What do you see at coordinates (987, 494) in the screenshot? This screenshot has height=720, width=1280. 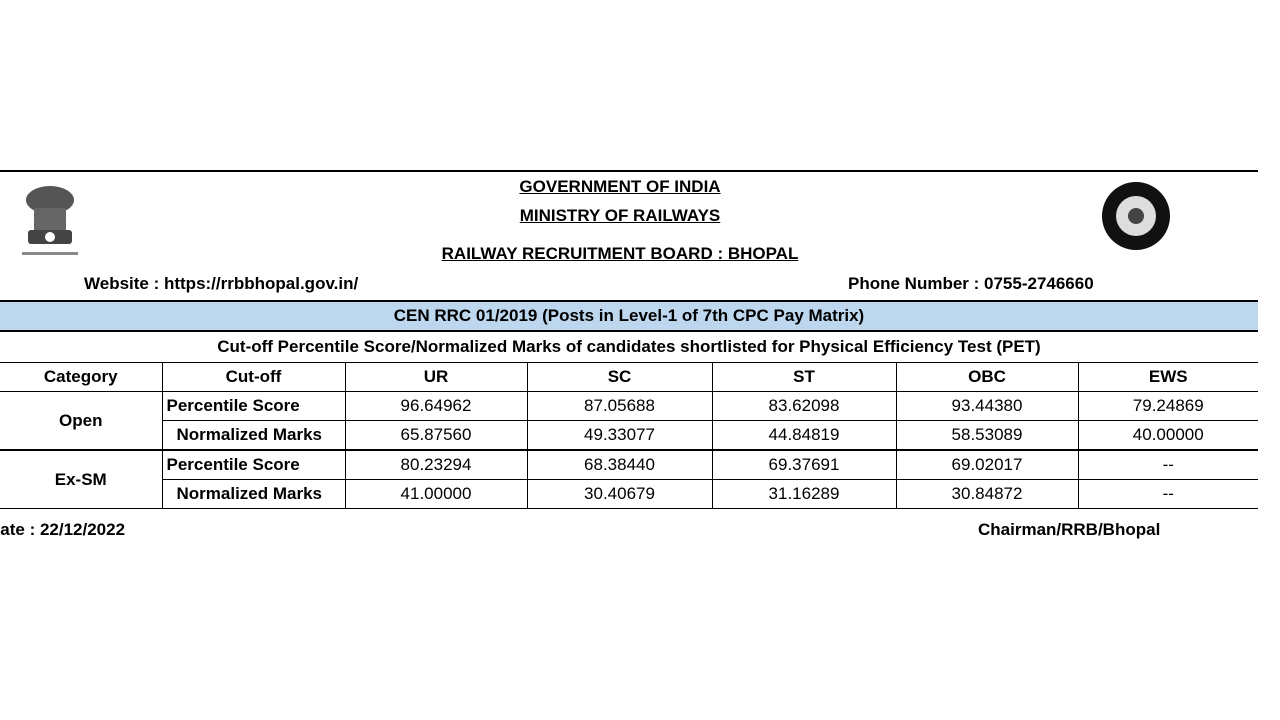 I see `value-cell: 30.84872` at bounding box center [987, 494].